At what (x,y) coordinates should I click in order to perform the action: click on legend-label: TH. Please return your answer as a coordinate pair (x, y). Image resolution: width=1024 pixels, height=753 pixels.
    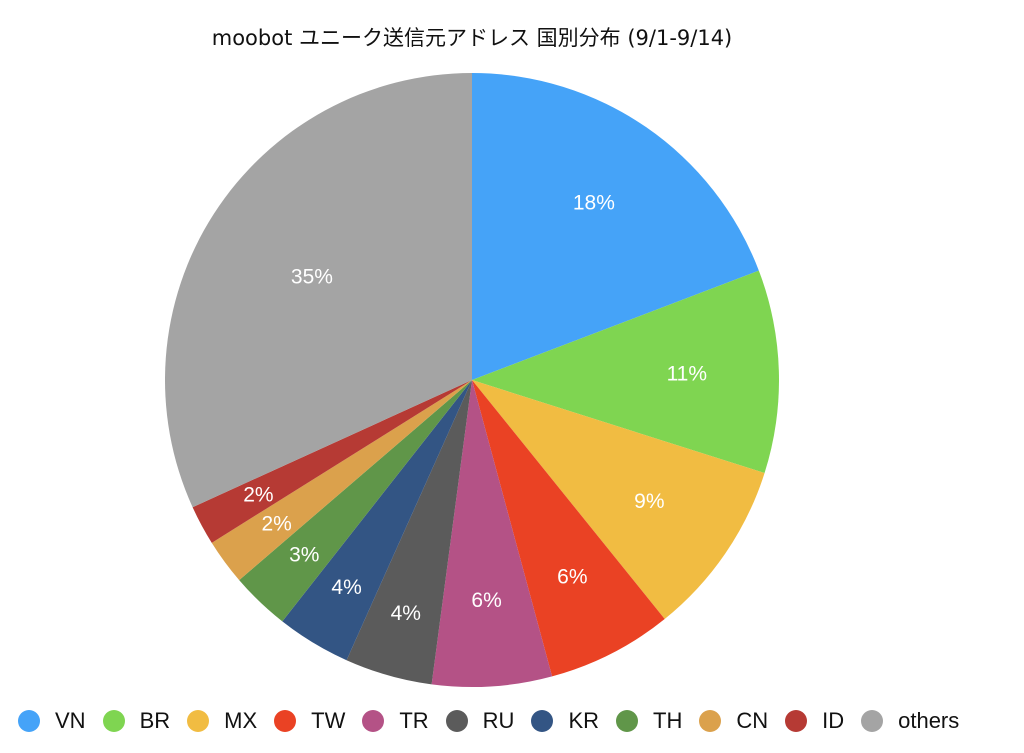
    Looking at the image, I should click on (668, 720).